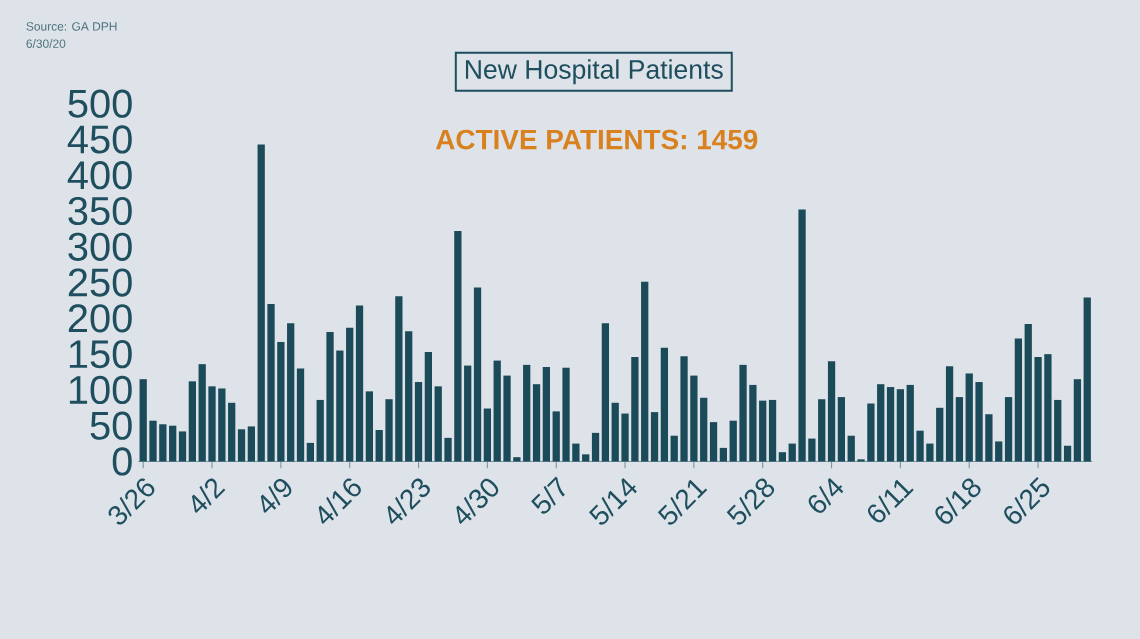 The image size is (1140, 639). What do you see at coordinates (548, 495) in the screenshot?
I see `x-tick-label: 5/7` at bounding box center [548, 495].